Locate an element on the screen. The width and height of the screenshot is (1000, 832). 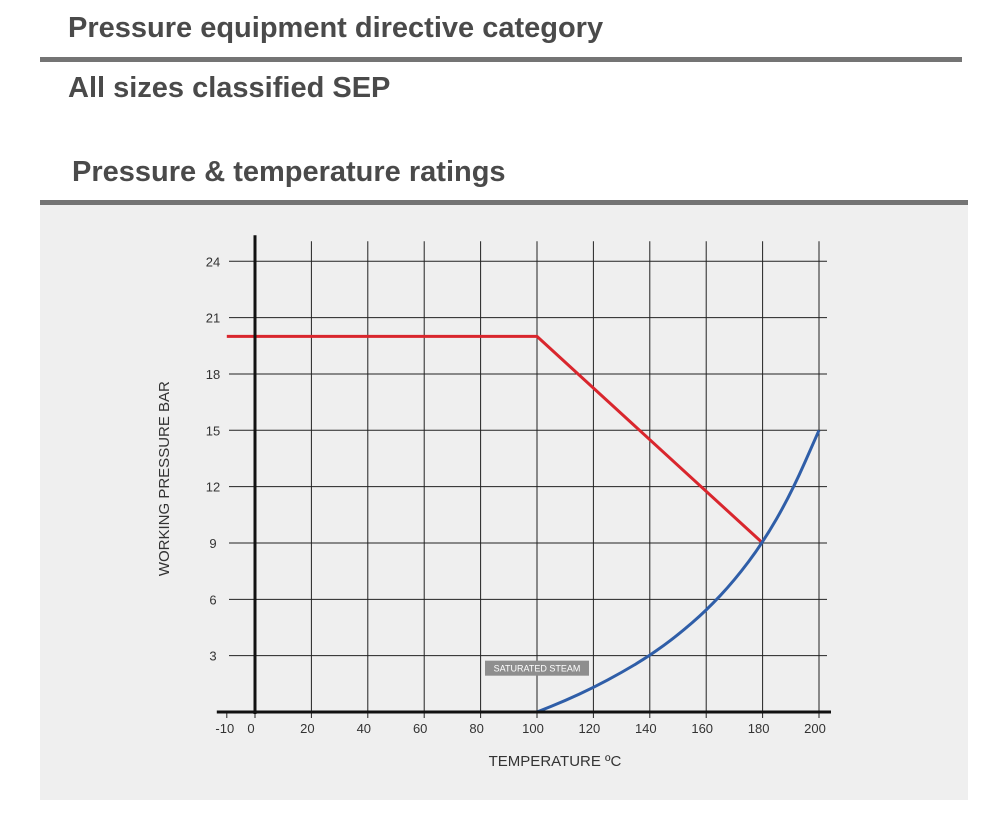
sep-classification-text: All sizes classified SEP is located at coordinates (229, 88).